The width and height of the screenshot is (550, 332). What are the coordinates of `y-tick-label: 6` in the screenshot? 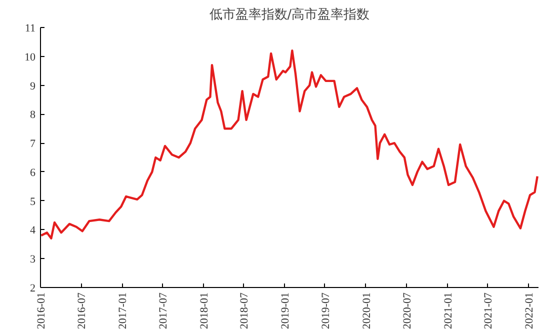 It's located at (33, 172).